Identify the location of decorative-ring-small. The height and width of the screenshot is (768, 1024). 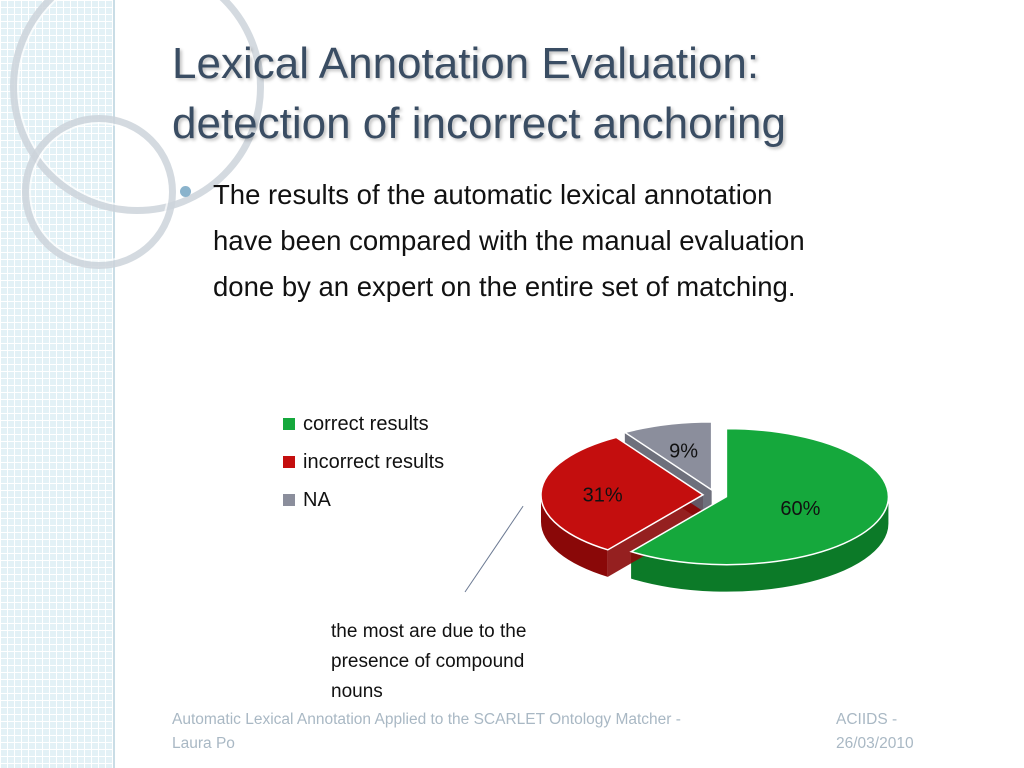
(99, 192).